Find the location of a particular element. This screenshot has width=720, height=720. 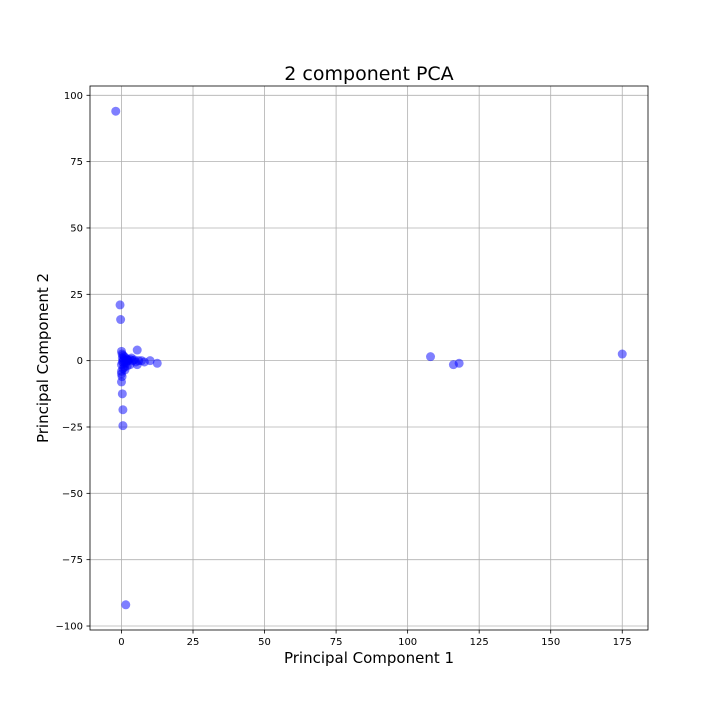

y-tick-label: −50 is located at coordinates (72, 494).